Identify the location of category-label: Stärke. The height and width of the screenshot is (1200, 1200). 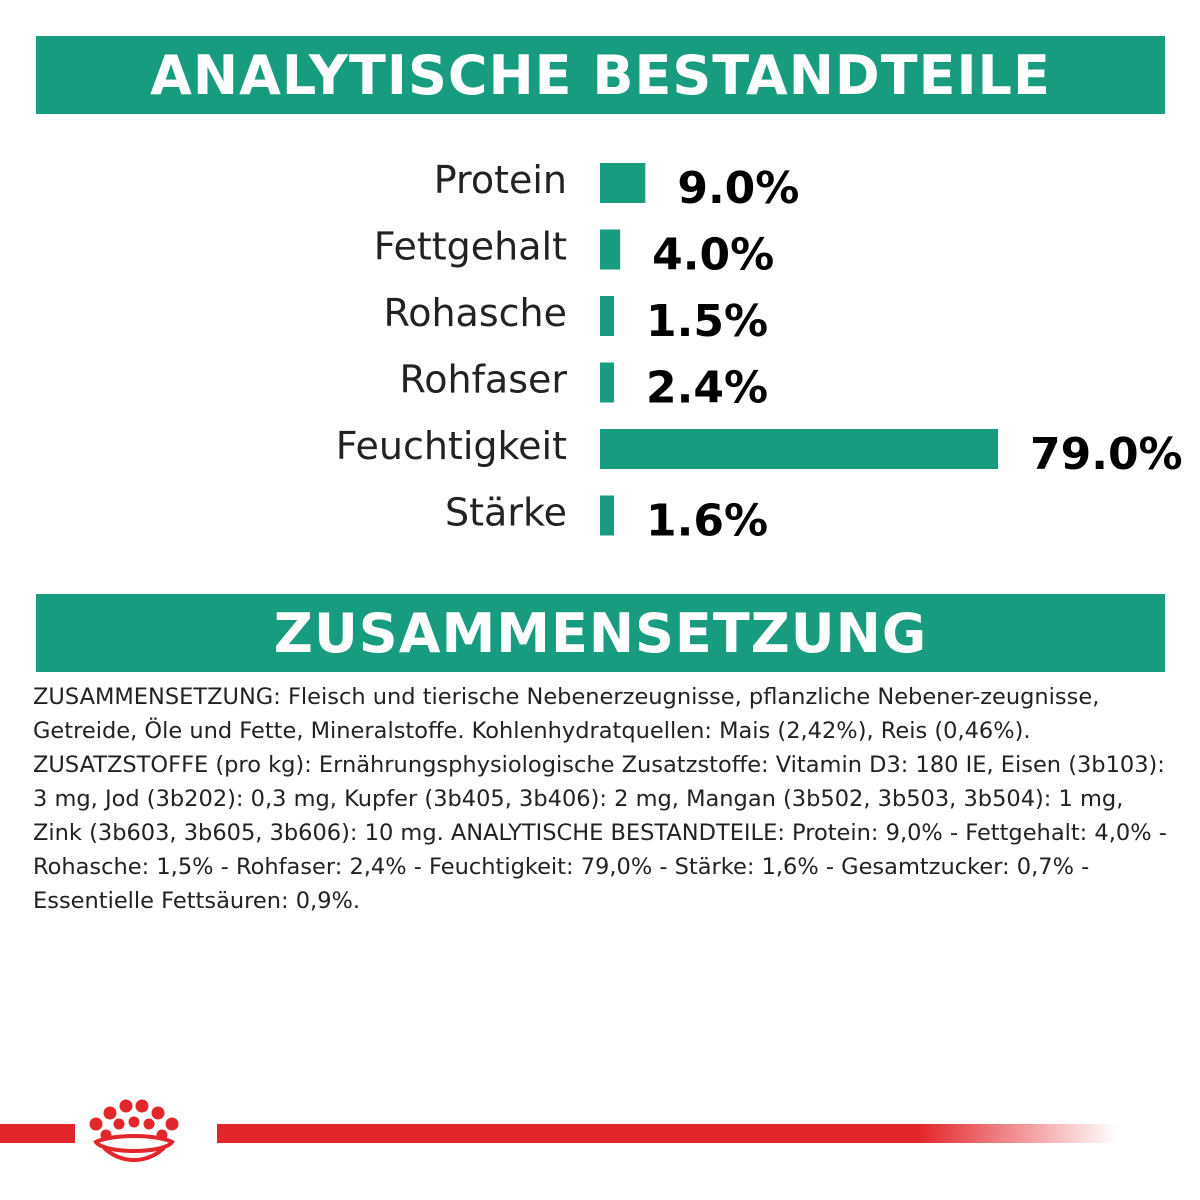
(506, 513).